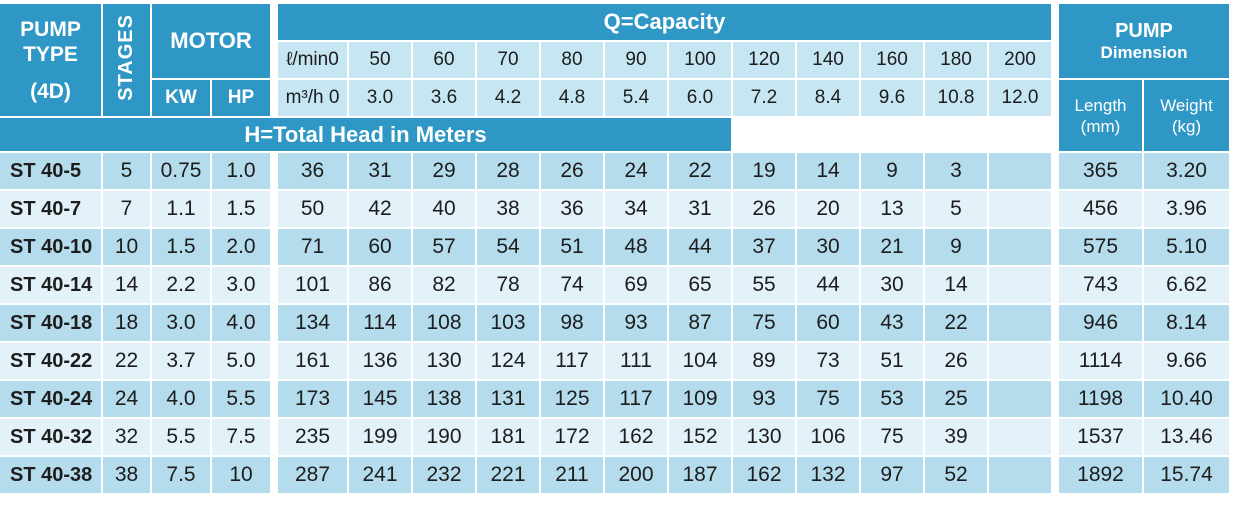 The height and width of the screenshot is (507, 1240). Describe the element at coordinates (829, 61) in the screenshot. I see `lmin-value-cell: 140` at that location.